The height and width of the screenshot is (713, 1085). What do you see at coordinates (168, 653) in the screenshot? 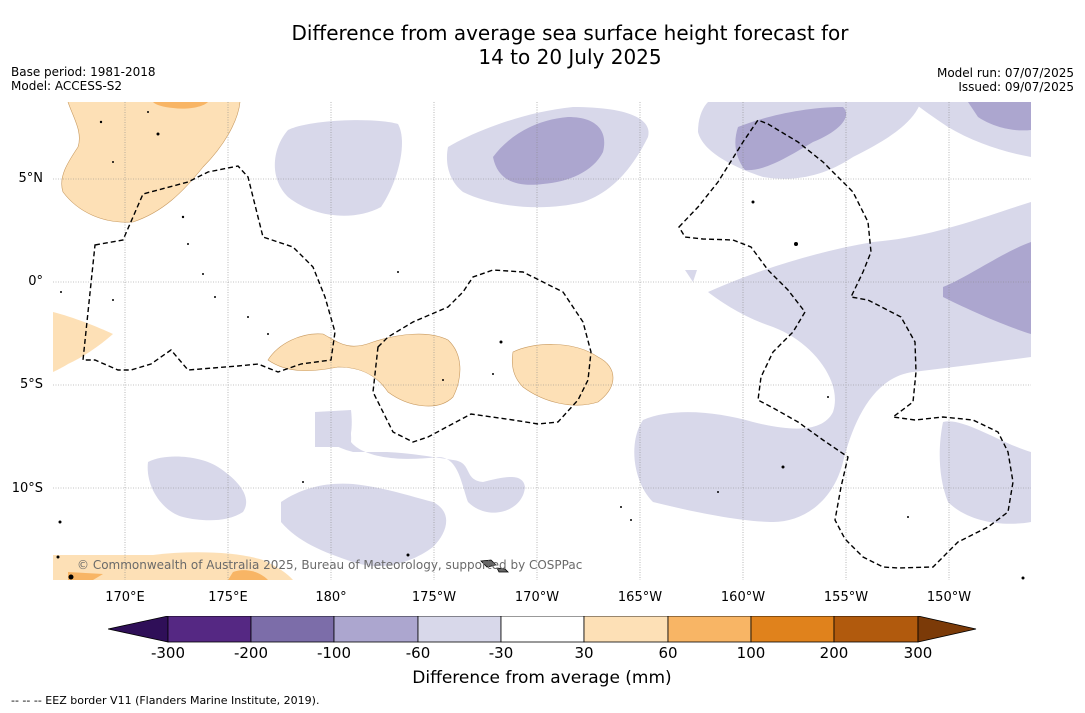
I see `colorbar-tick: -300` at bounding box center [168, 653].